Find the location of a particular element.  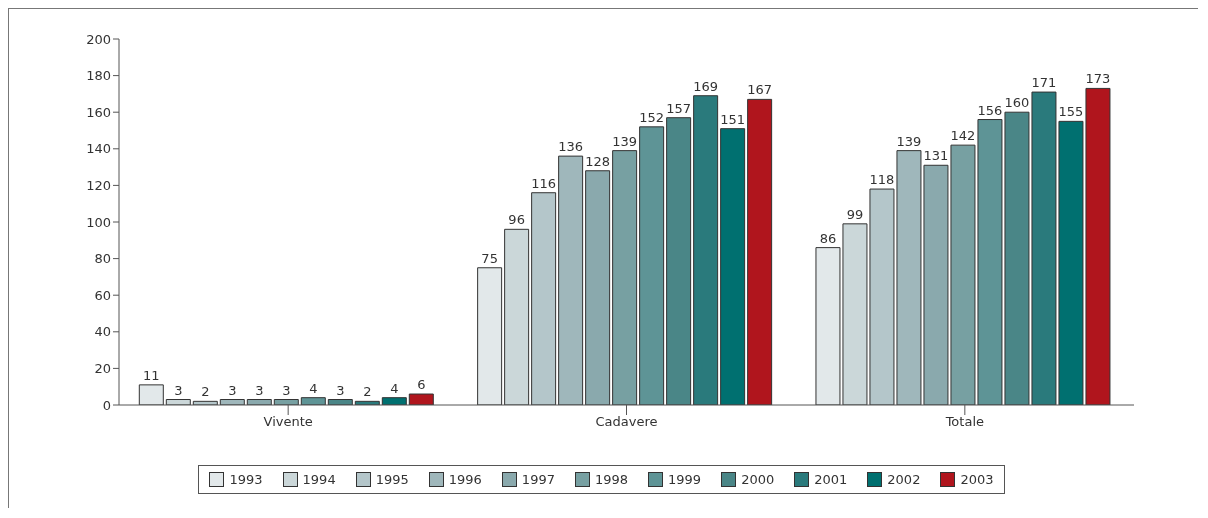

legend-label: 2001 is located at coordinates (831, 479).